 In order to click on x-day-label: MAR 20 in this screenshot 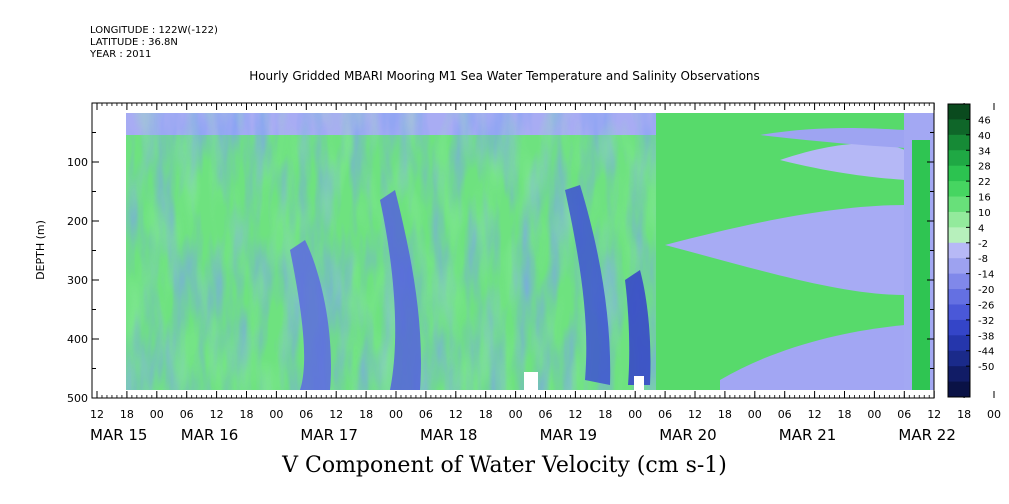, I will do `click(687, 435)`.